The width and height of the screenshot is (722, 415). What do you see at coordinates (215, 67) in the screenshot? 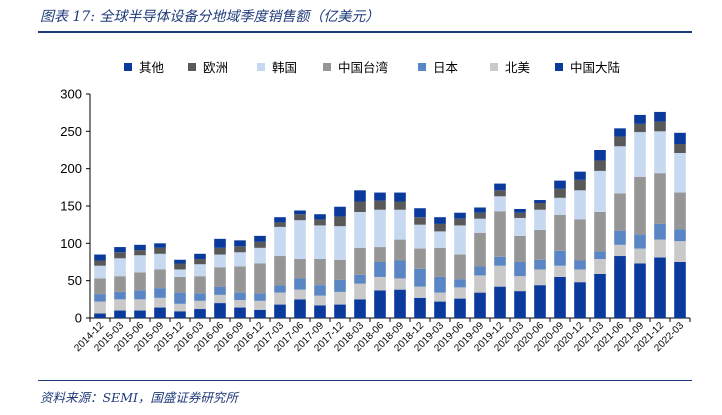
I see `legend-label: 欧洲` at bounding box center [215, 67].